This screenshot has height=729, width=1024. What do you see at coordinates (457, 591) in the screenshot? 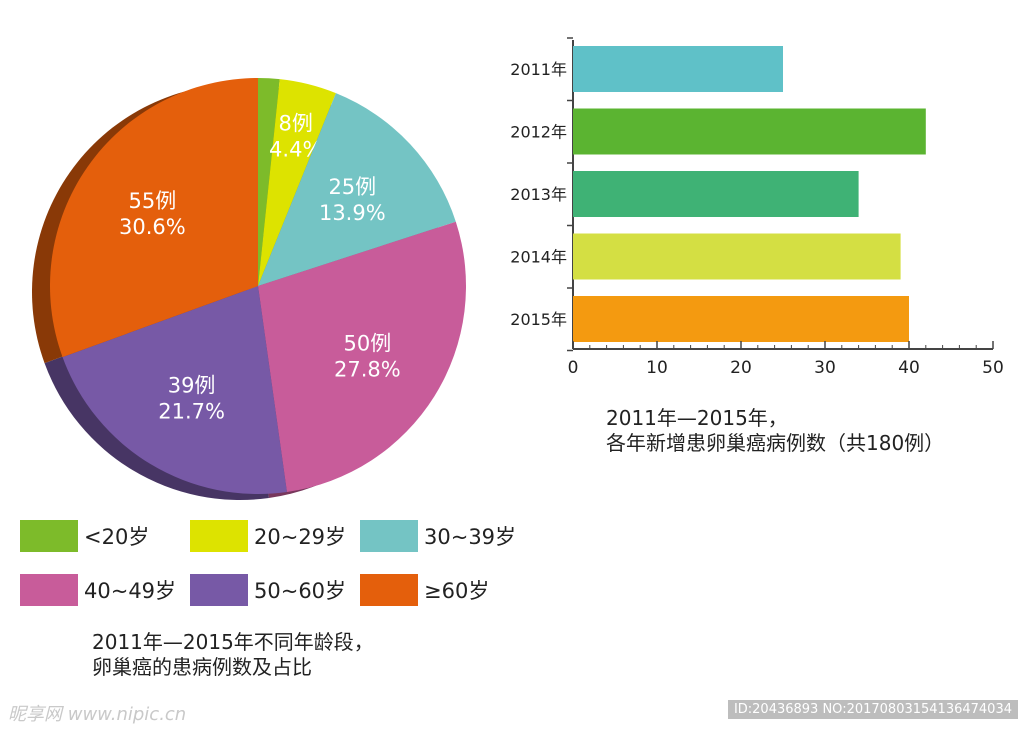
I see `legend-label: ≥60岁` at bounding box center [457, 591].